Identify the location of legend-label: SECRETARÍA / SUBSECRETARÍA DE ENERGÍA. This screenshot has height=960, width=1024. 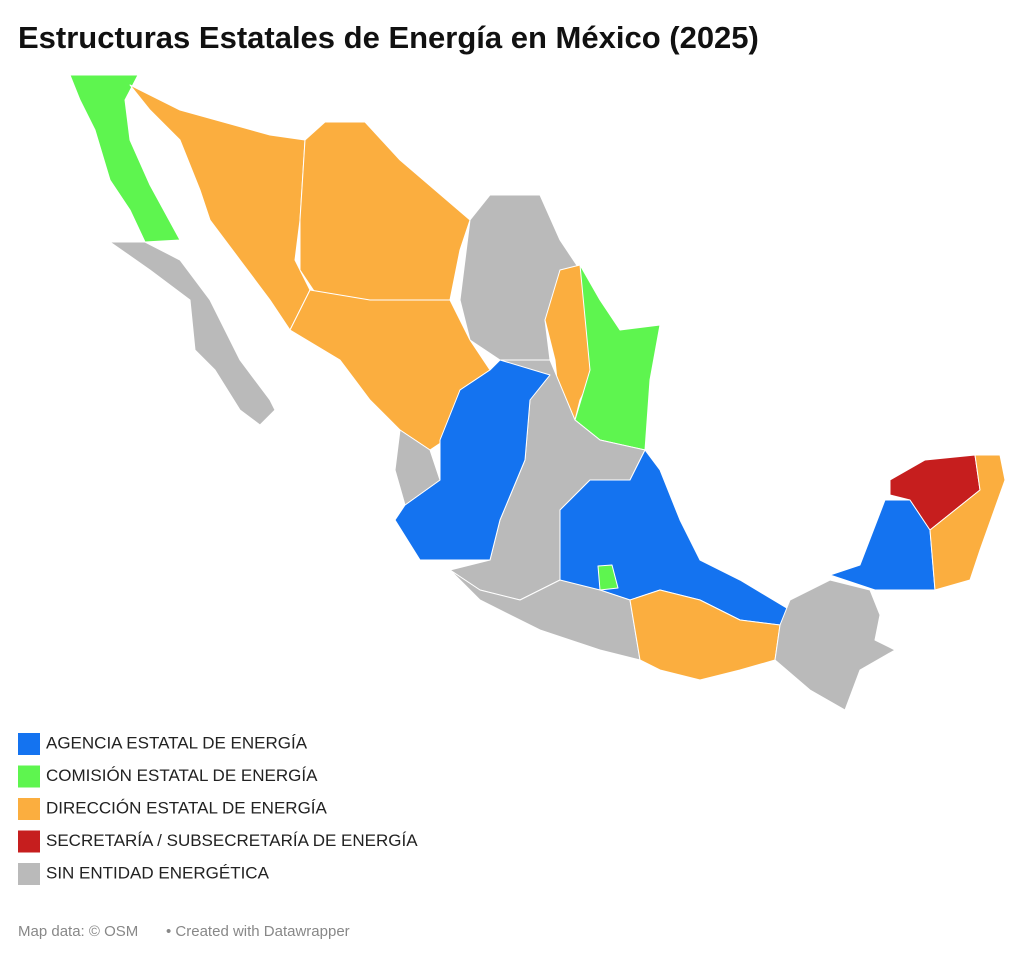
(232, 840).